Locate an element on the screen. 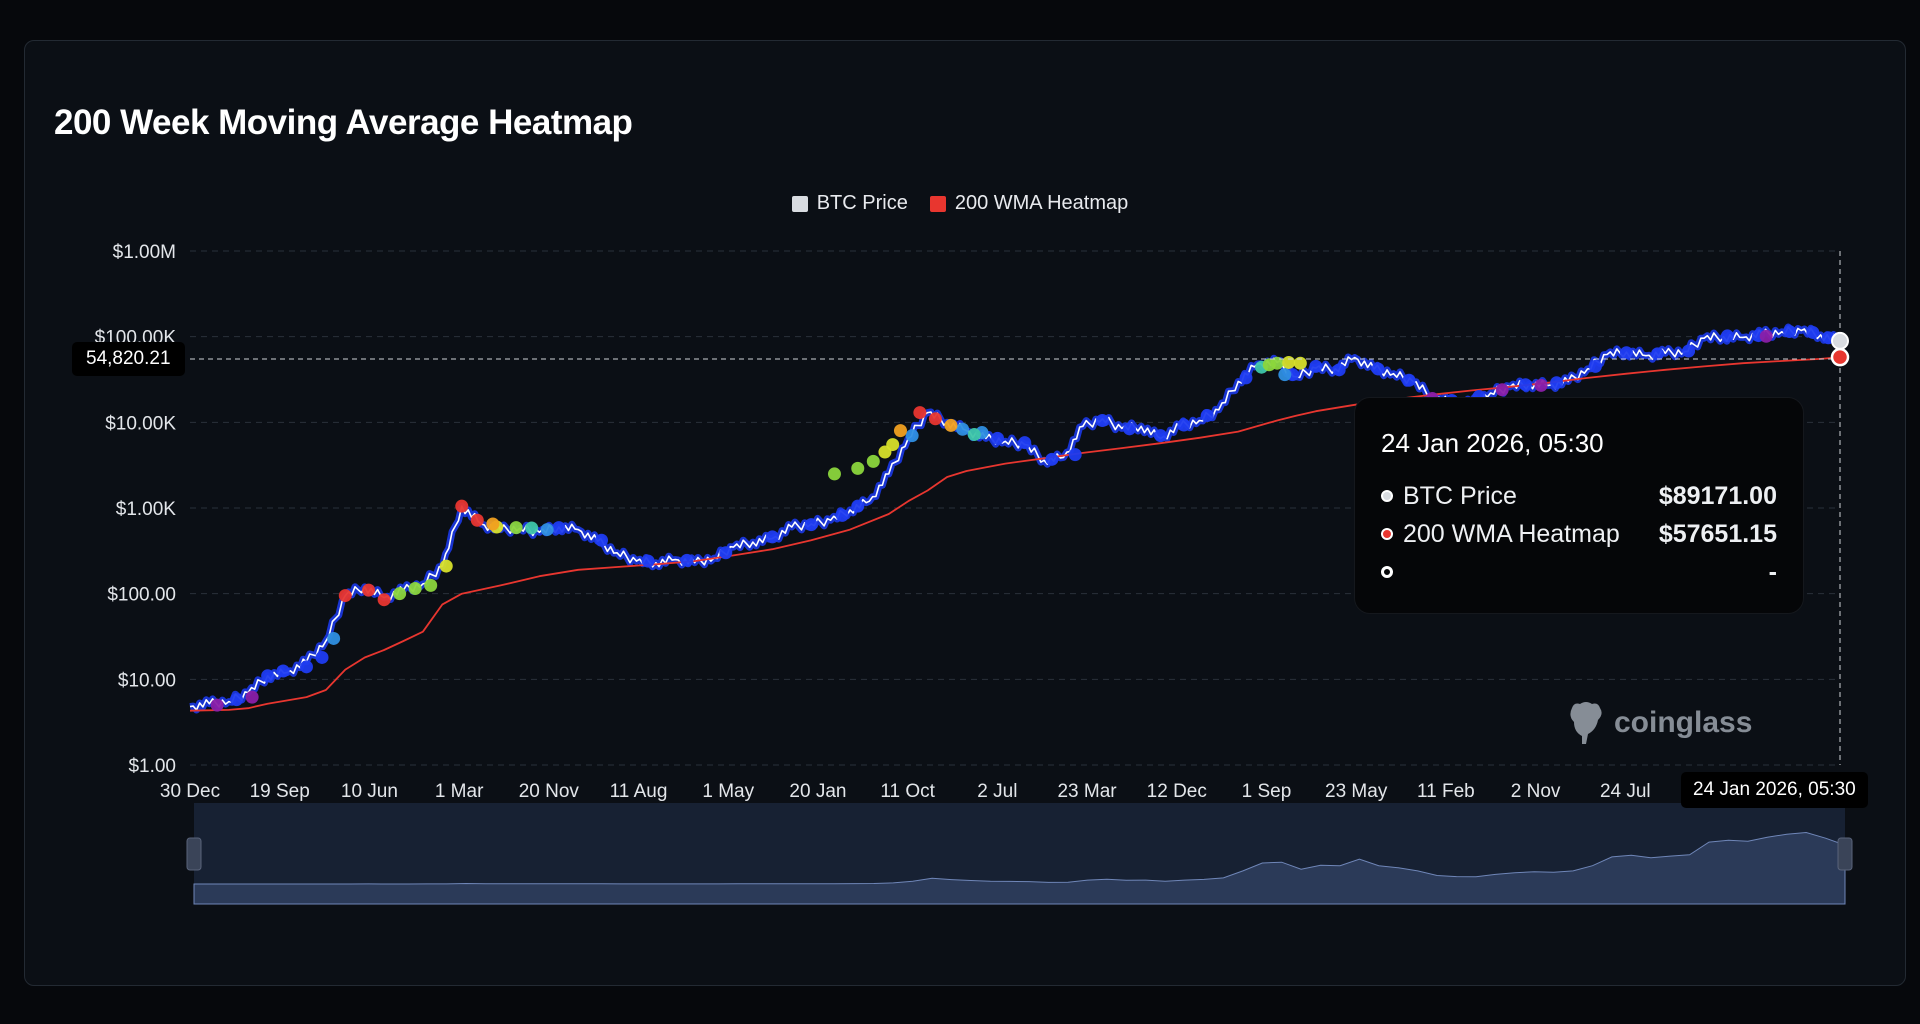 The image size is (1920, 1024). tooltip-name-btc-price: BTC Price is located at coordinates (1460, 495).